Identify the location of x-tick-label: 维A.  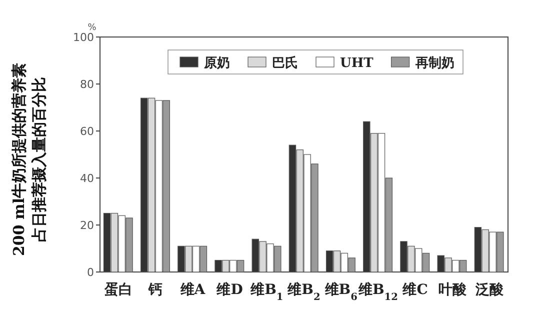
(192, 289).